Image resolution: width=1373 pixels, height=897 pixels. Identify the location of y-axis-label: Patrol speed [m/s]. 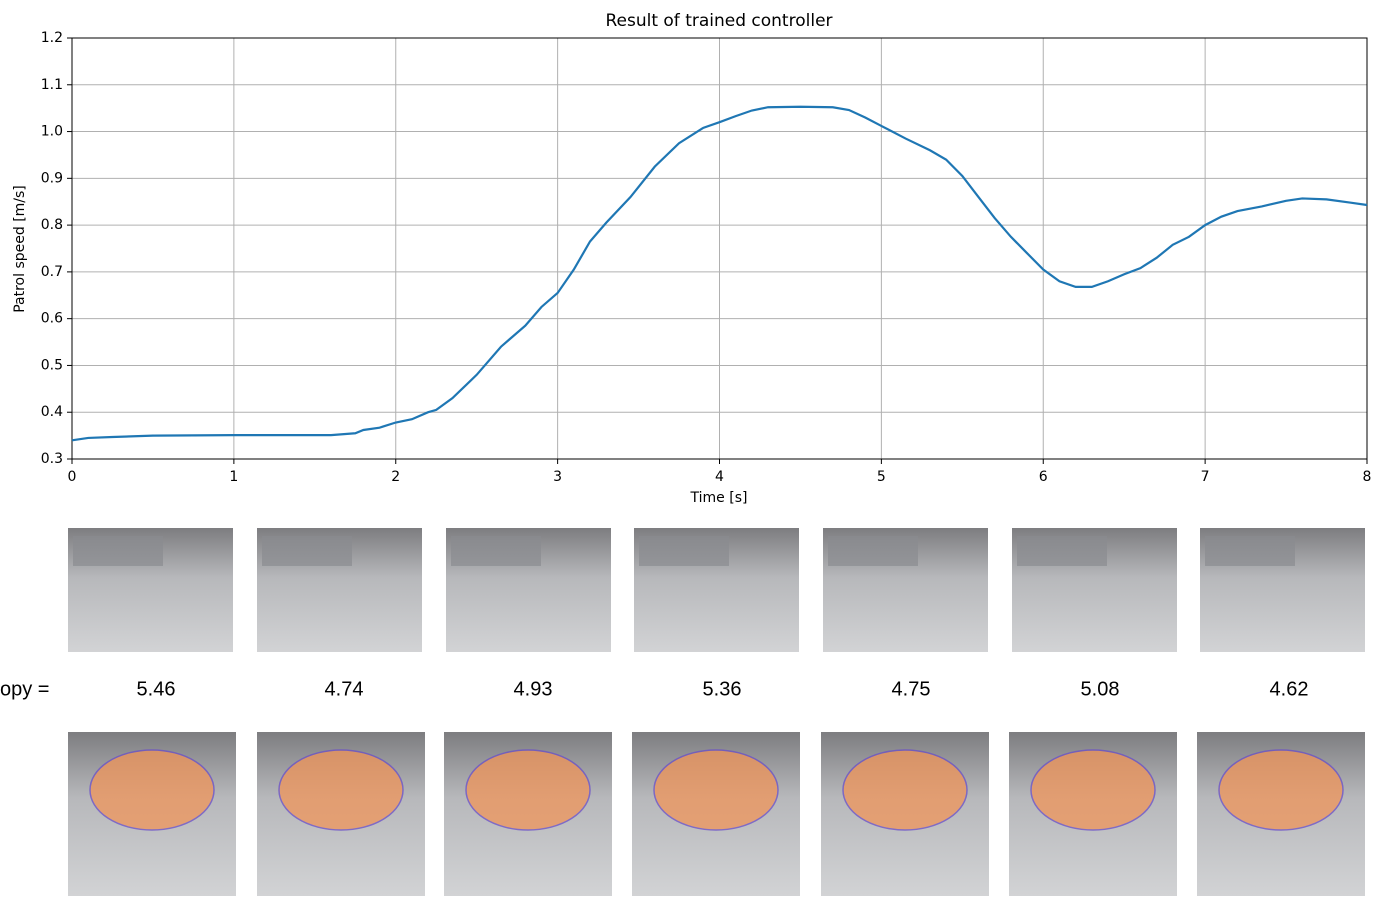
(20, 249).